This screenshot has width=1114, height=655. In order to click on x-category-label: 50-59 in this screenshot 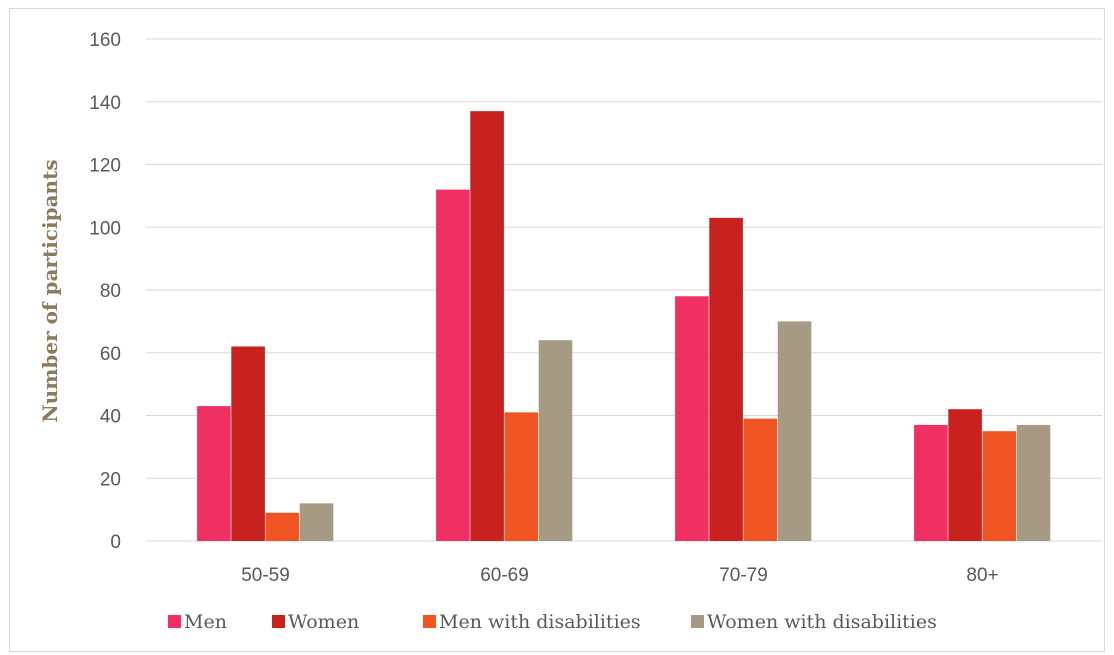, I will do `click(265, 575)`.